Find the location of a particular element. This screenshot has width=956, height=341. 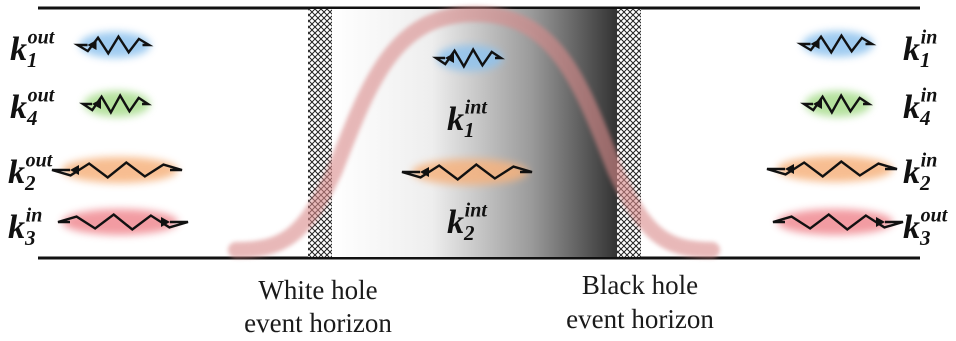

wave-left-k4-out is located at coordinates (115, 104).